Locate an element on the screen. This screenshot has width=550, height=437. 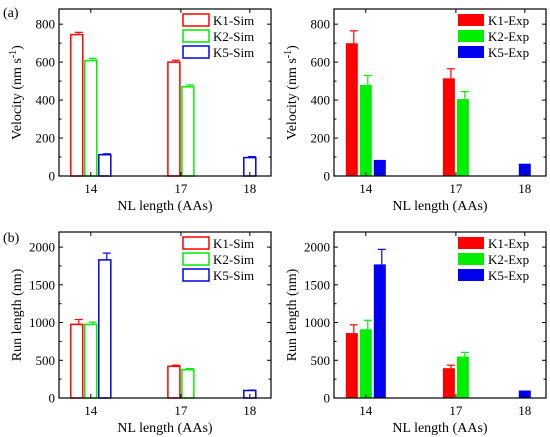
legend-label-k1: K1-Exp is located at coordinates (508, 20).